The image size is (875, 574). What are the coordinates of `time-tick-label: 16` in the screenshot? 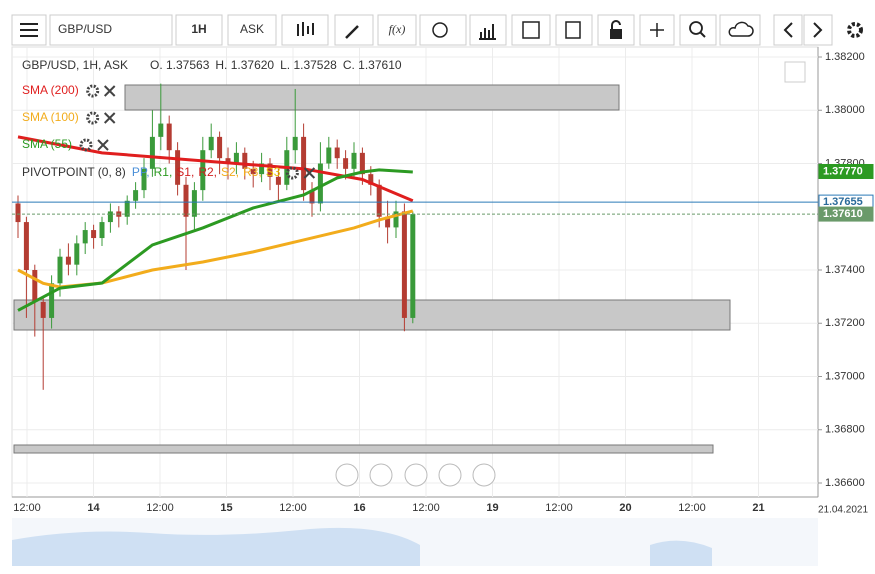 It's located at (359, 508).